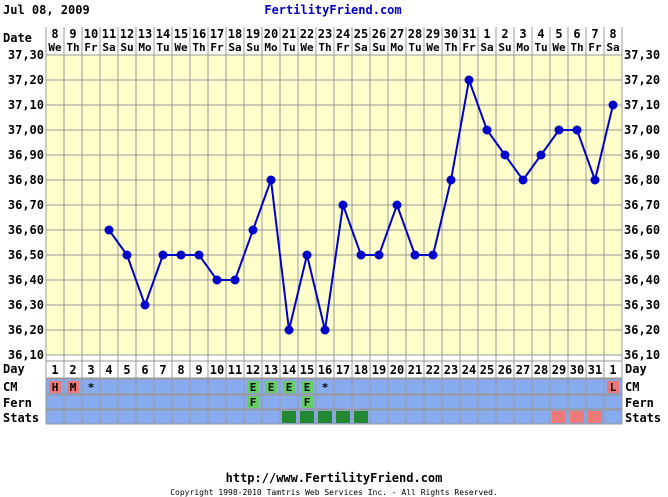 This screenshot has height=497, width=668. Describe the element at coordinates (642, 230) in the screenshot. I see `y-tick-label-right: 36,60` at that location.